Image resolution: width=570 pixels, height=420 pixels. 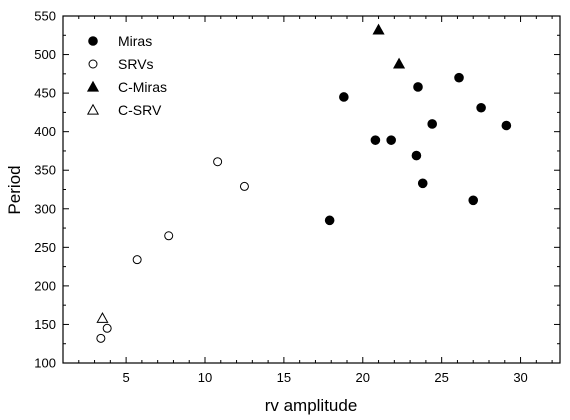 What do you see at coordinates (93, 109) in the screenshot?
I see `legend-marker-c-srv` at bounding box center [93, 109].